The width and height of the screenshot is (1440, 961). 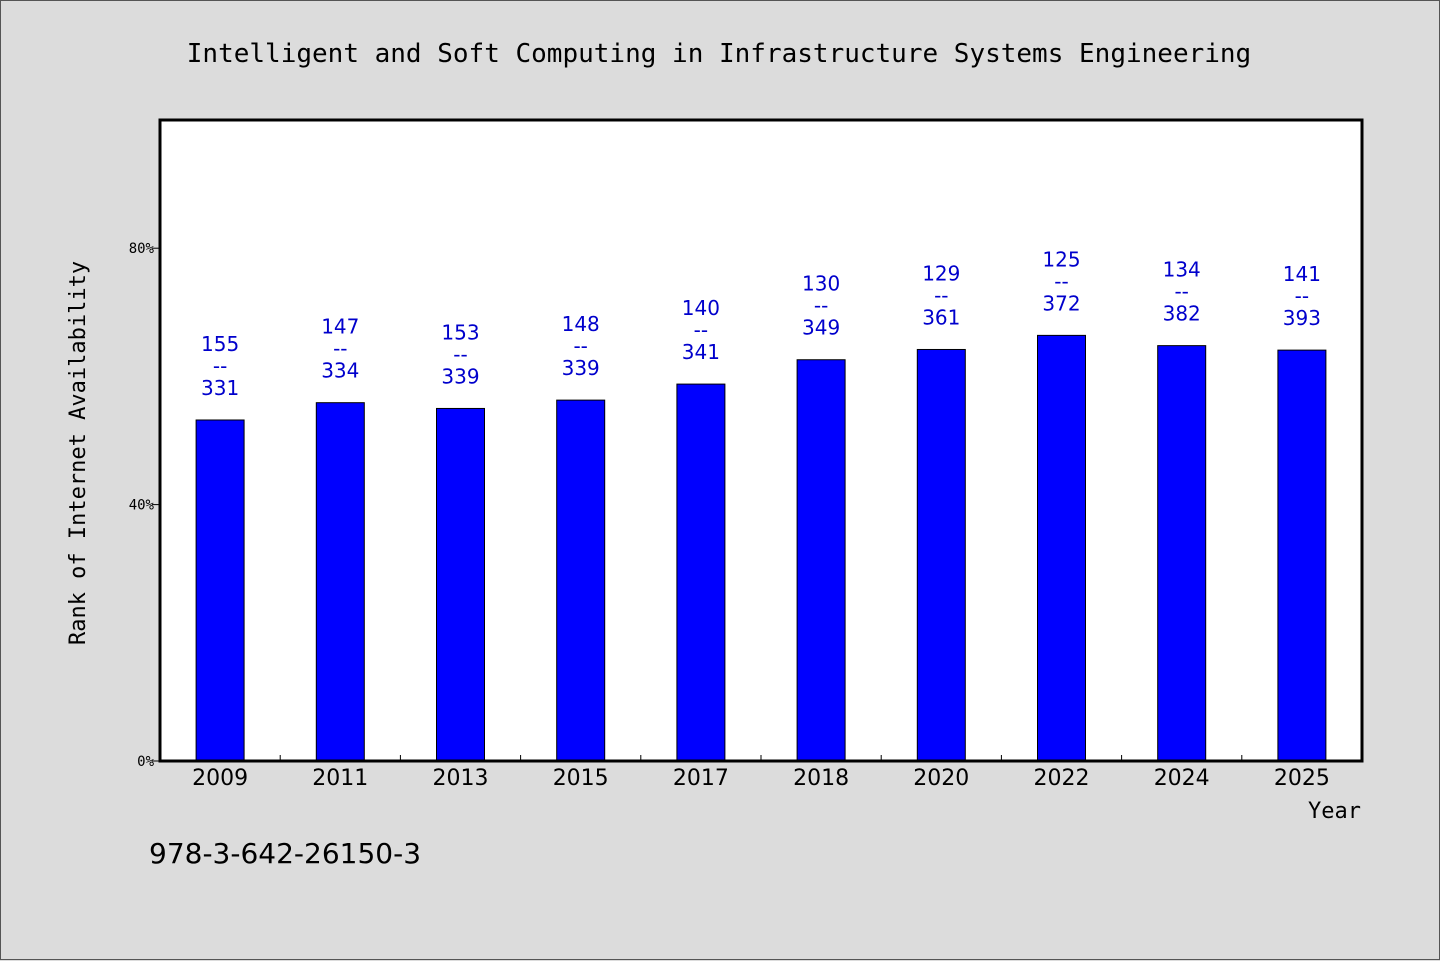 What do you see at coordinates (821, 306) in the screenshot?
I see `bar-label-2018-sep: --` at bounding box center [821, 306].